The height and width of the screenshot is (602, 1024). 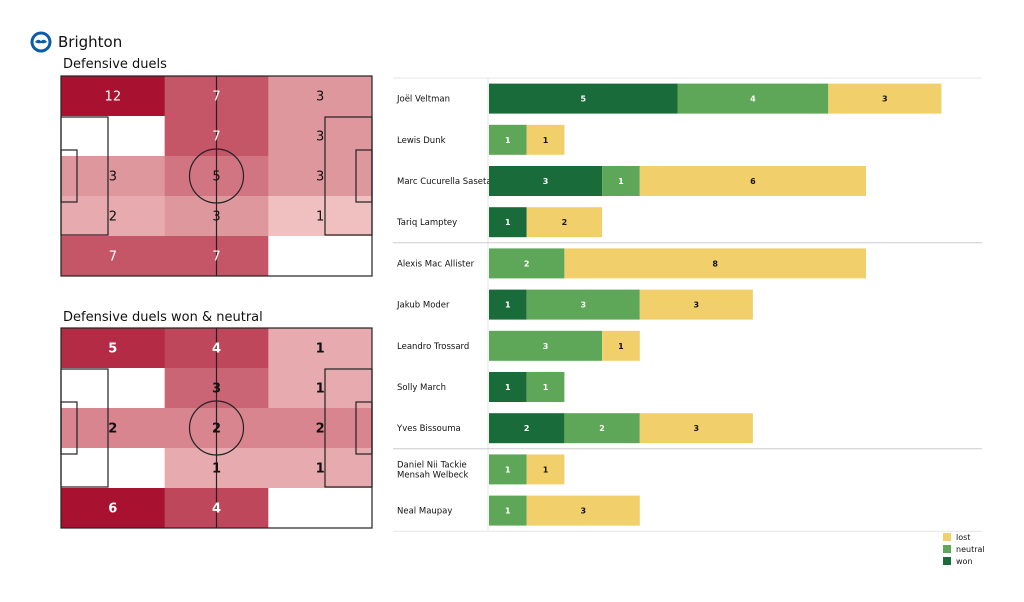 I want to click on bar-value-label: 8, so click(x=715, y=263).